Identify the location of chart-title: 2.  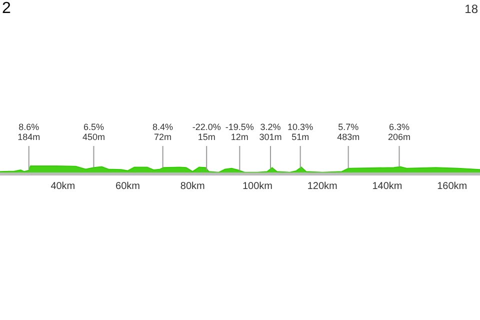
(6, 9).